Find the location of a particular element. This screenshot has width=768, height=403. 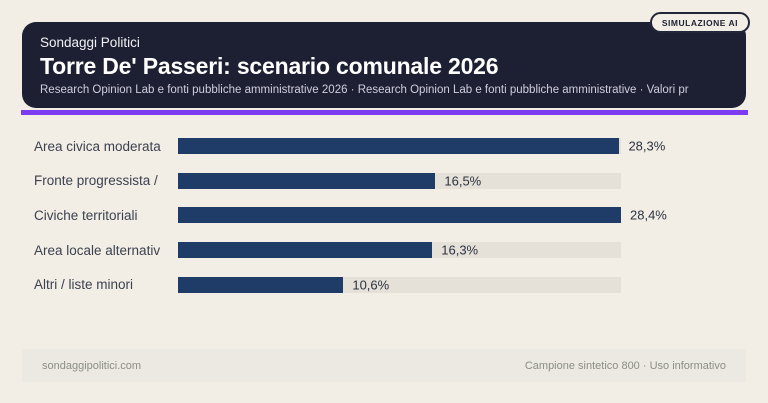

bar-track: 16,3% is located at coordinates (399, 250).